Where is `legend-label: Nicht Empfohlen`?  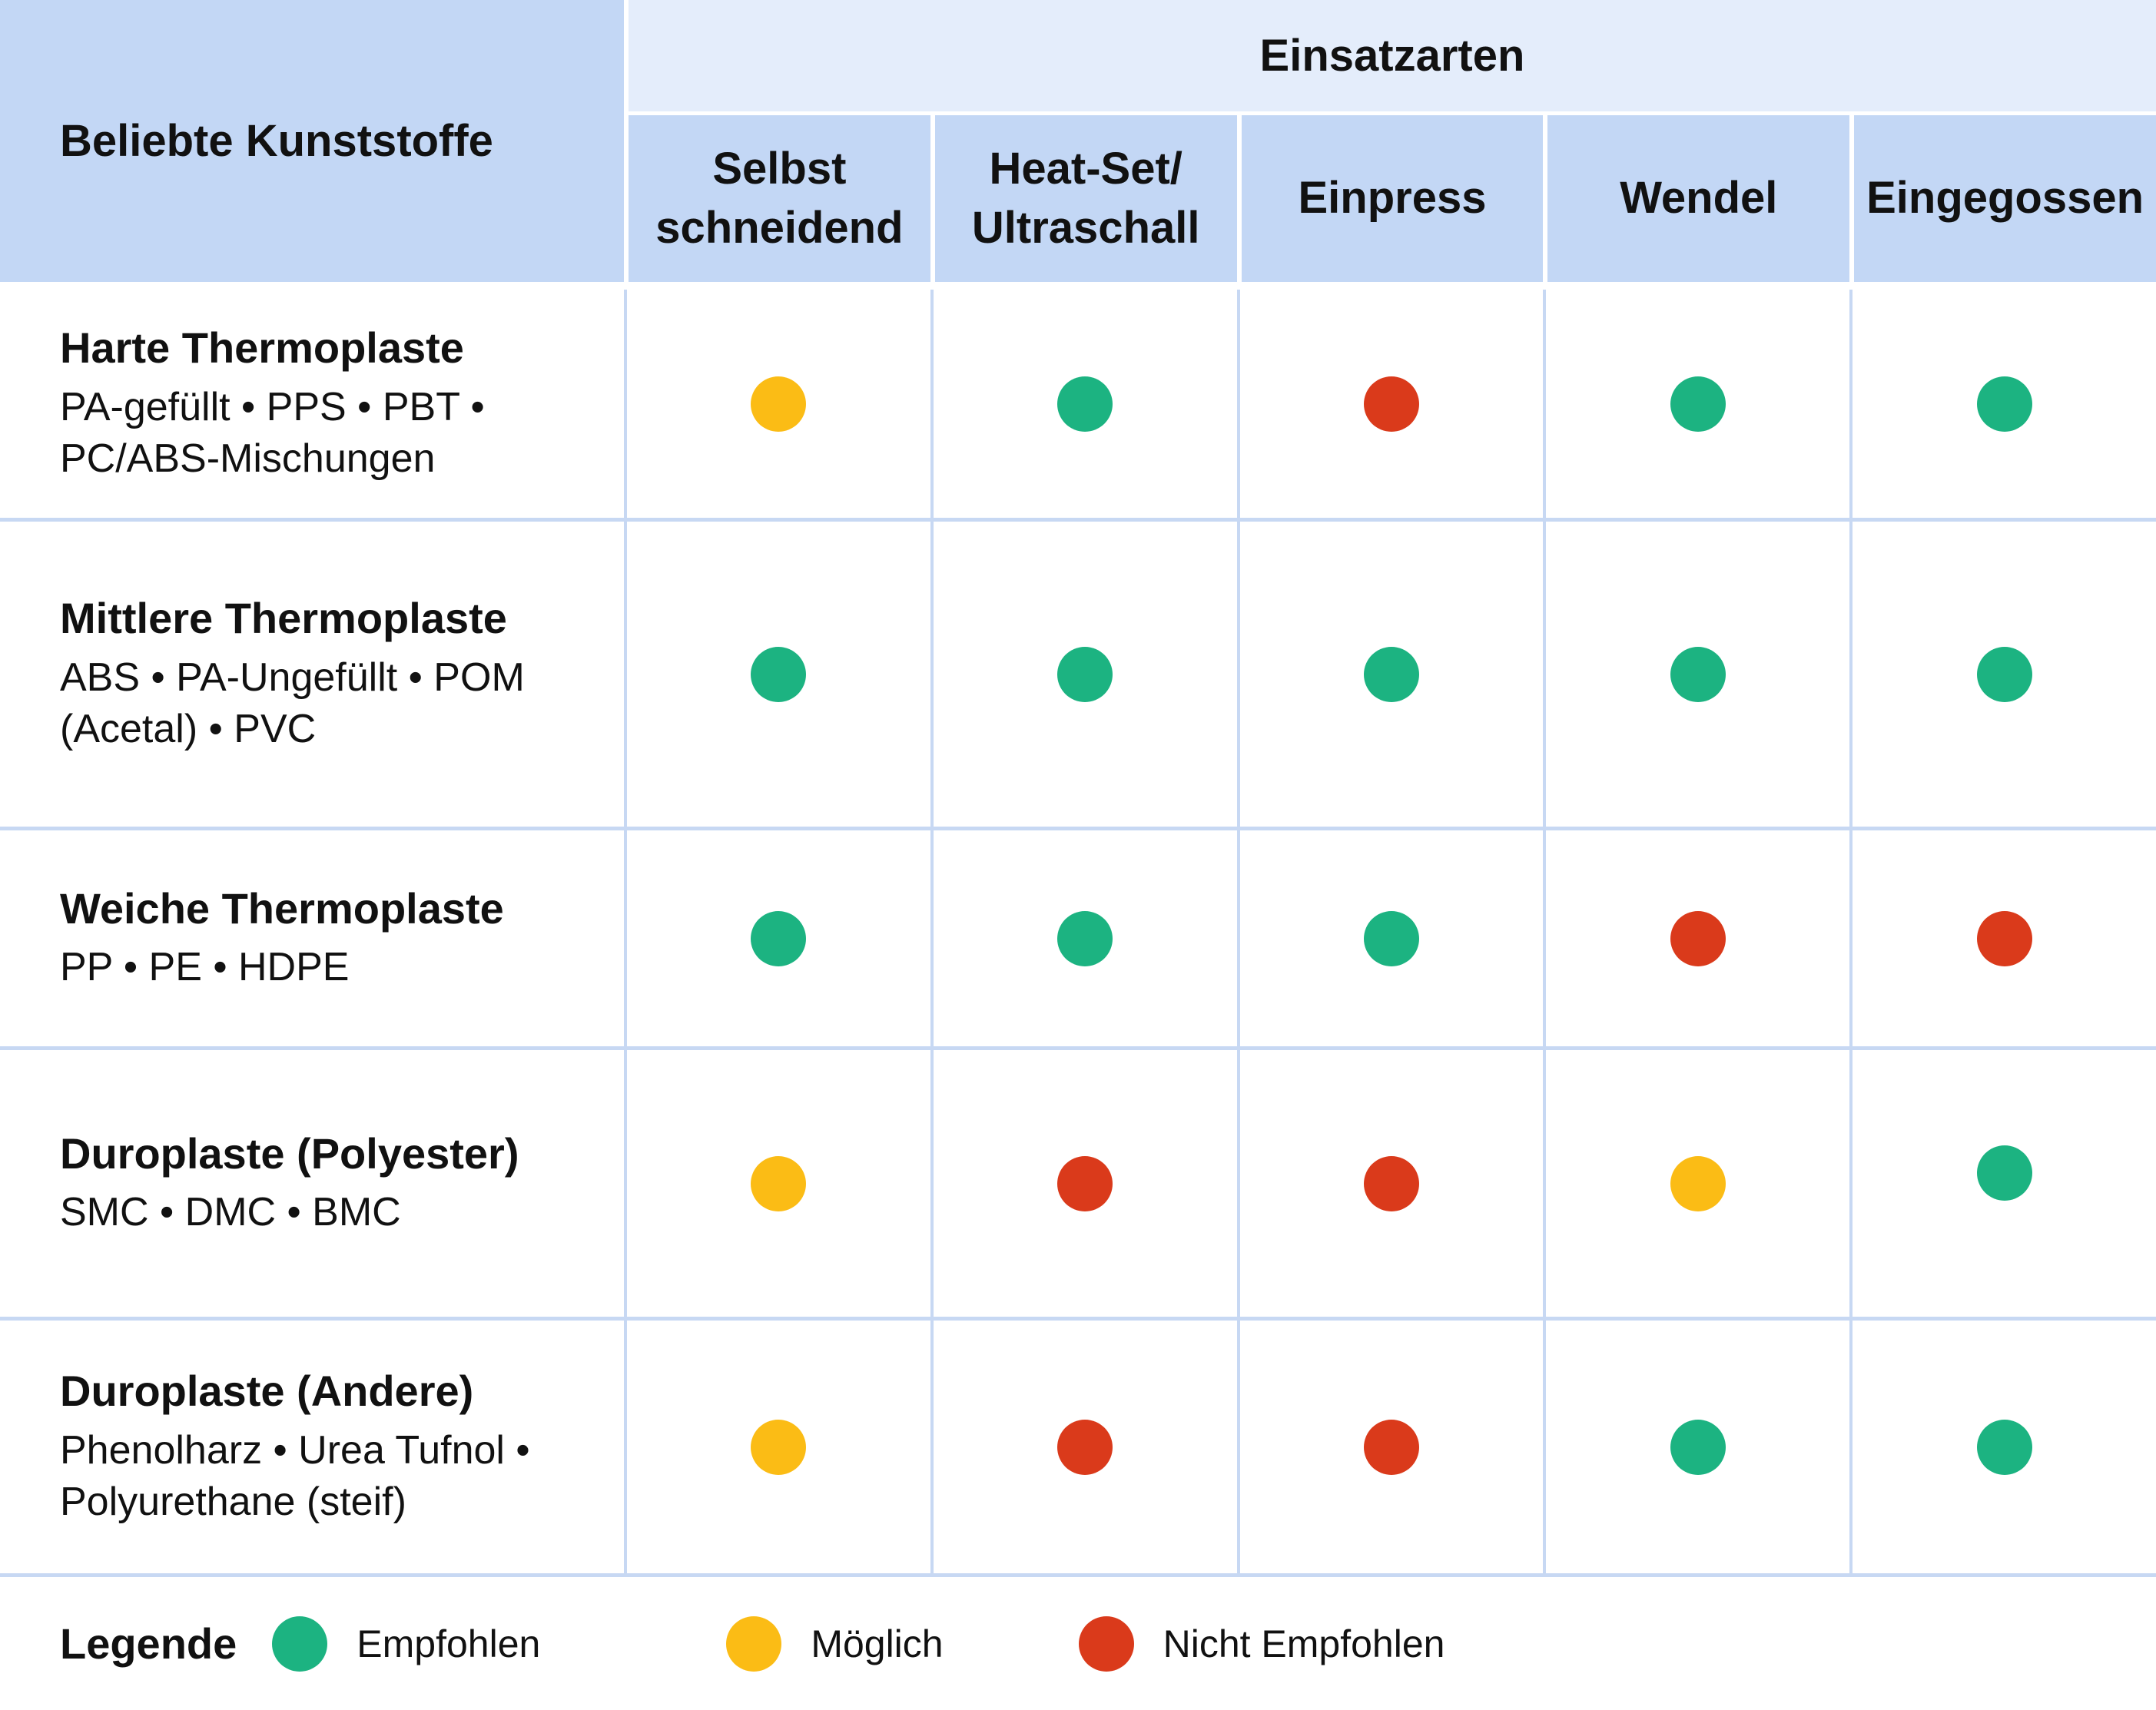
legend-label: Nicht Empfohlen is located at coordinates (1304, 1643).